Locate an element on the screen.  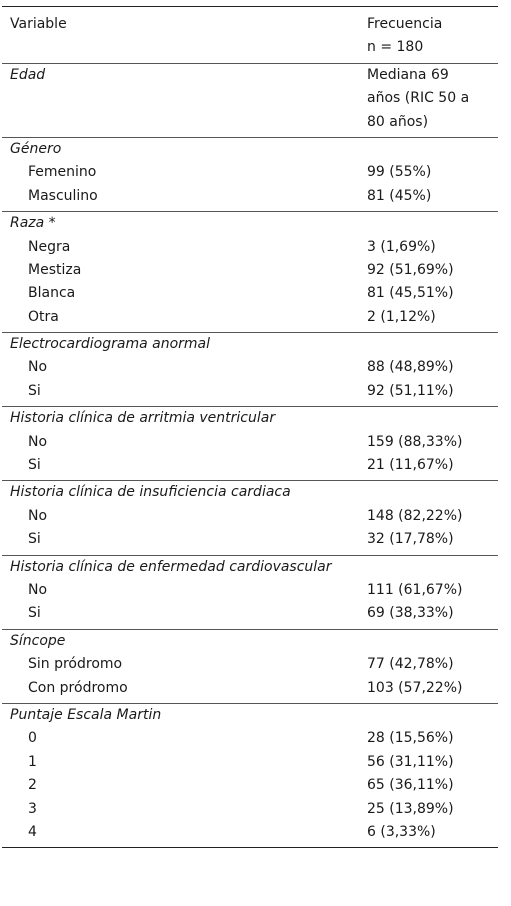
data-row: Masculino 81 (45%) is located at coordinates (250, 196).